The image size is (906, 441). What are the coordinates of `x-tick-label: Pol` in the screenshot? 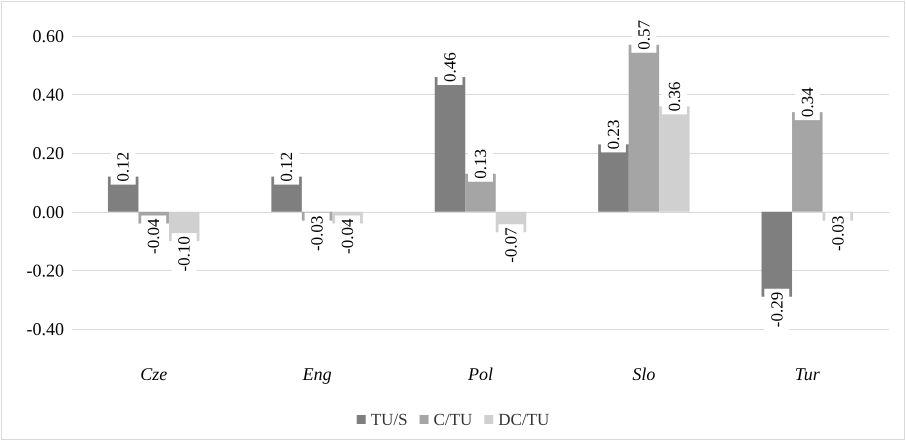 It's located at (480, 374).